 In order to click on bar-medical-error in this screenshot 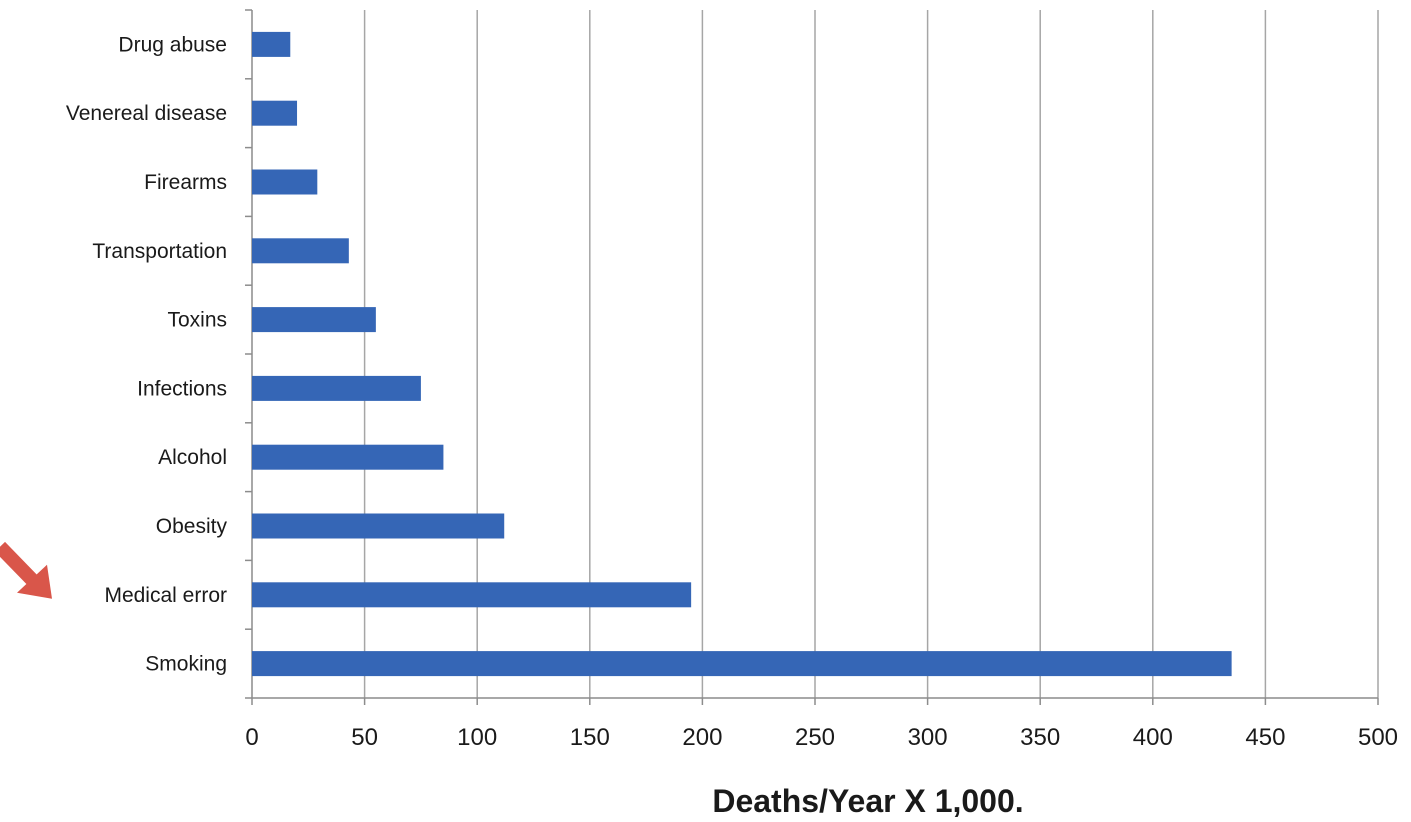, I will do `click(472, 595)`.